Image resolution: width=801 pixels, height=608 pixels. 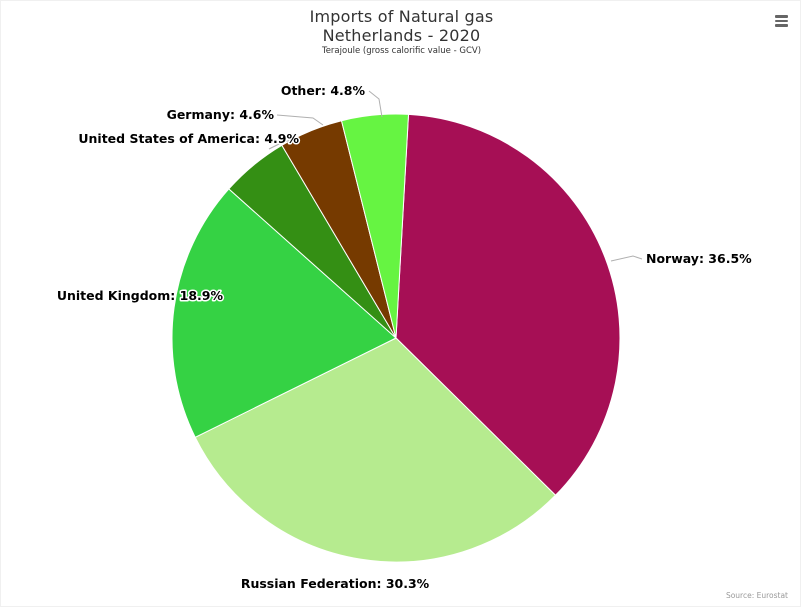 I want to click on data-label-russian-federation: Russian Federation: 30.3%, so click(x=335, y=583).